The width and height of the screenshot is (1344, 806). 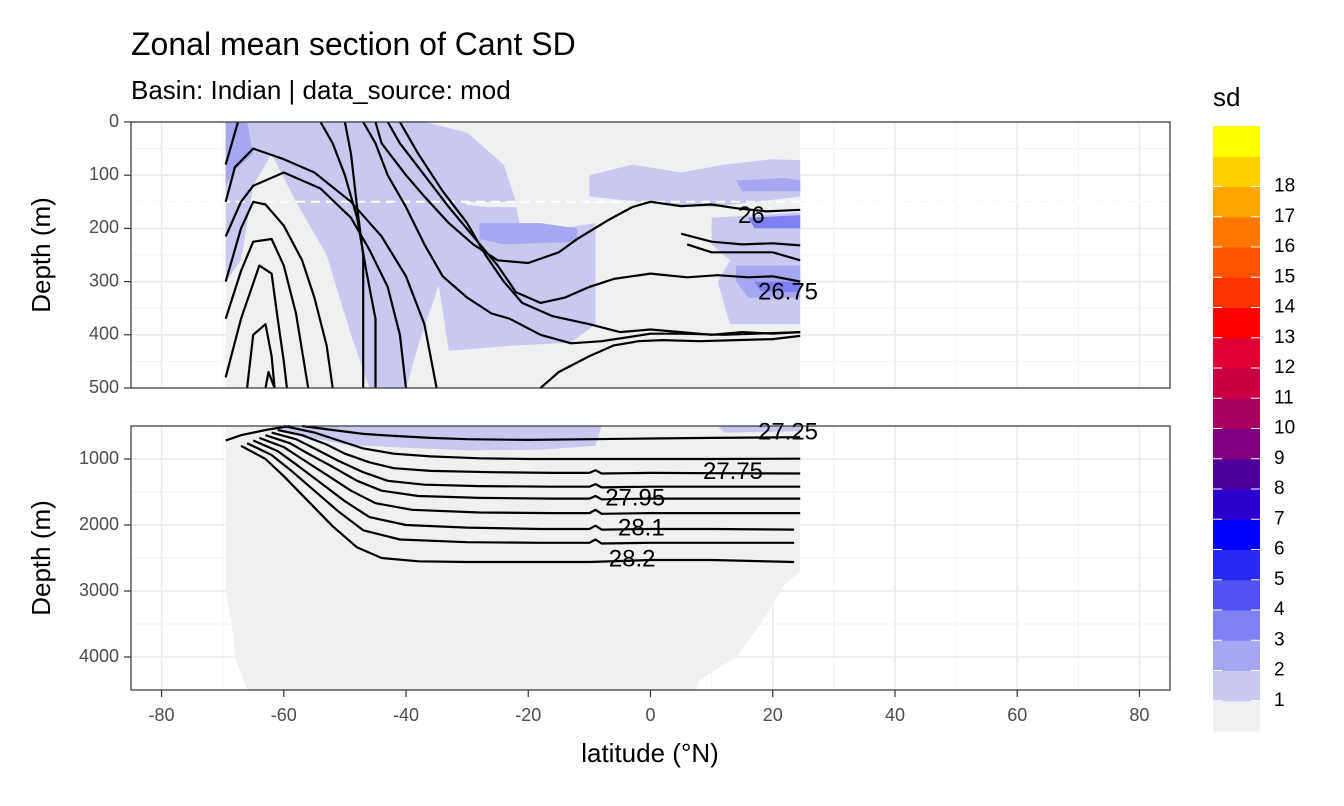 What do you see at coordinates (641, 527) in the screenshot?
I see `contour-label: 28.1` at bounding box center [641, 527].